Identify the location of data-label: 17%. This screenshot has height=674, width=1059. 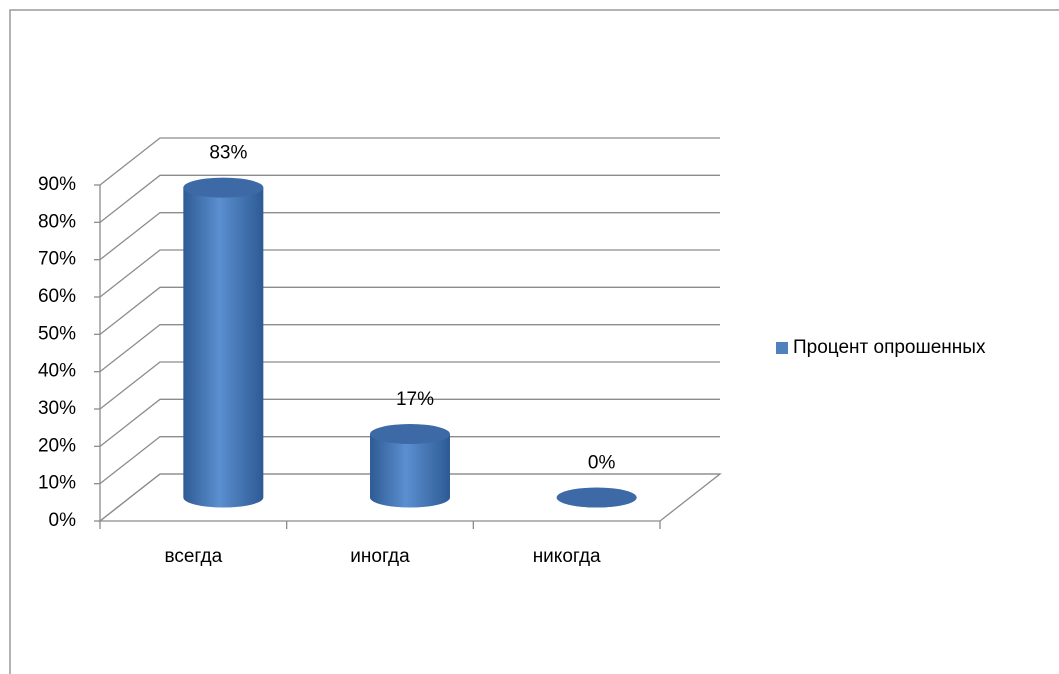
(415, 399).